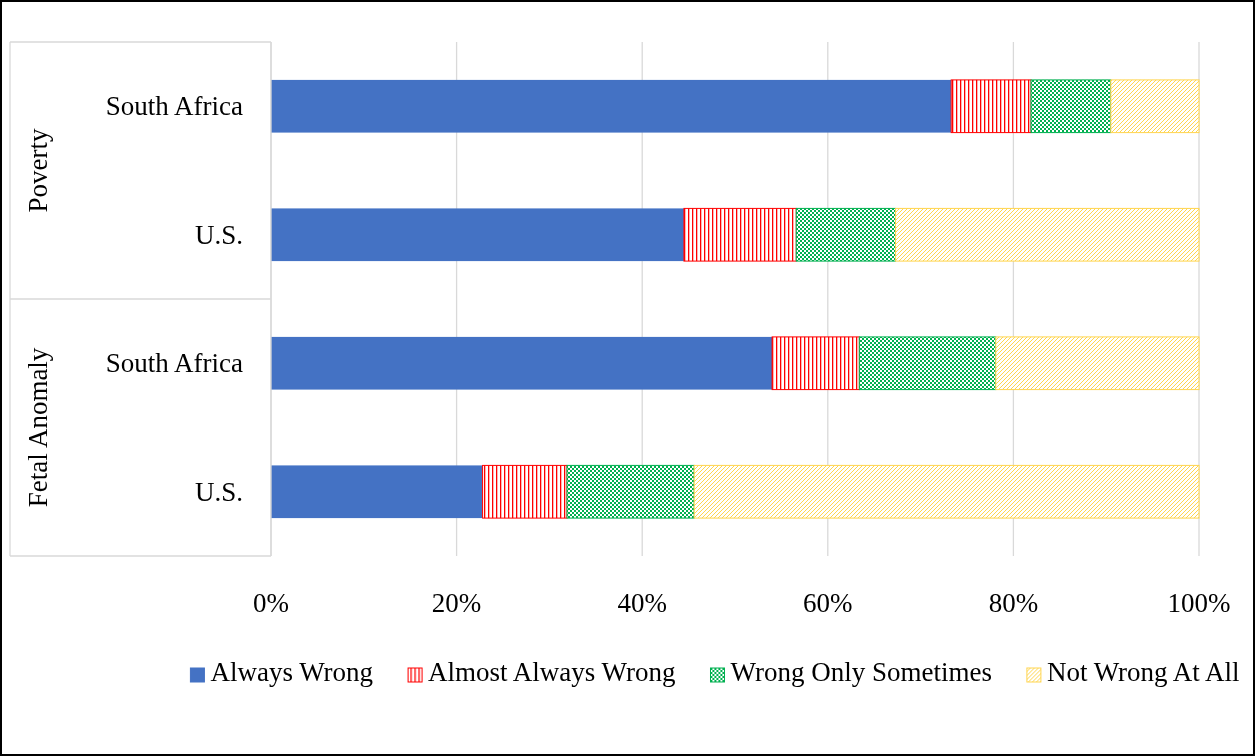 This screenshot has height=756, width=1255. Describe the element at coordinates (38, 427) in the screenshot. I see `text: Fetal Anomaly` at that location.